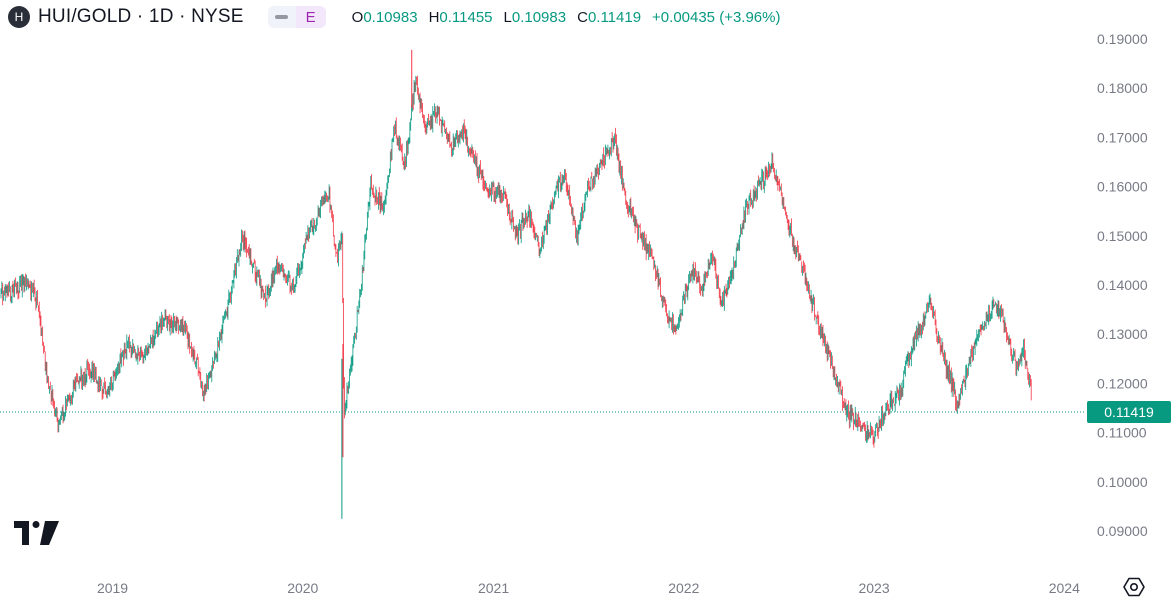  Describe the element at coordinates (302, 588) in the screenshot. I see `x-tick-label: 2020` at that location.